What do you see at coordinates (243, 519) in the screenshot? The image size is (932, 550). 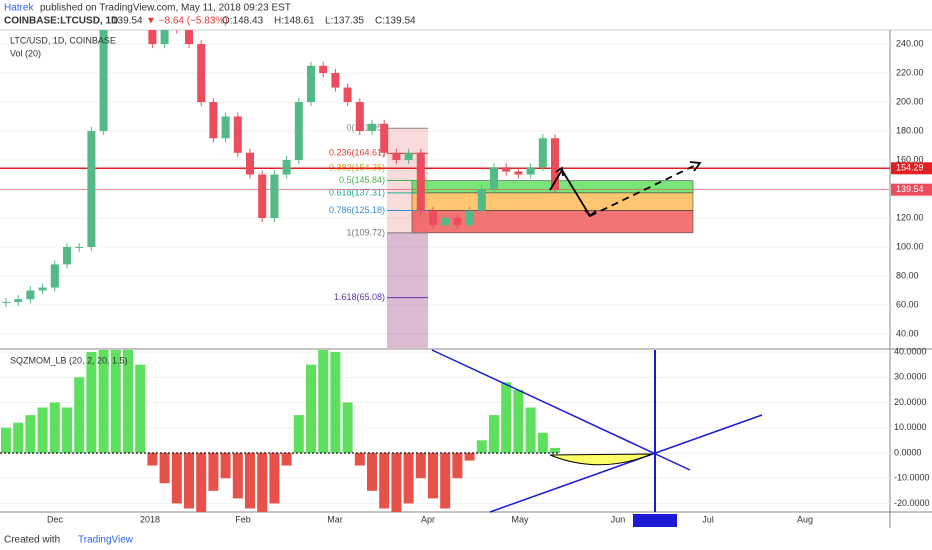 I see `x-tick-label: Feb` at bounding box center [243, 519].